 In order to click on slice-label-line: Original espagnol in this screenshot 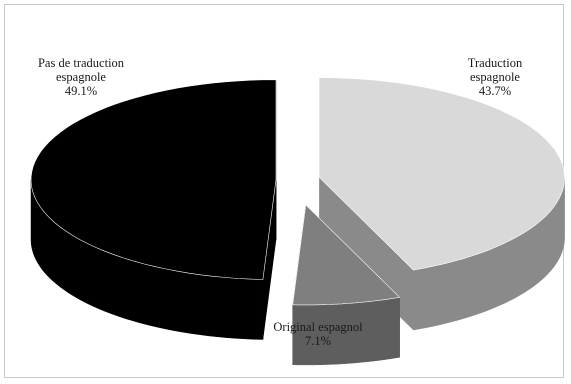, I will do `click(318, 327)`.